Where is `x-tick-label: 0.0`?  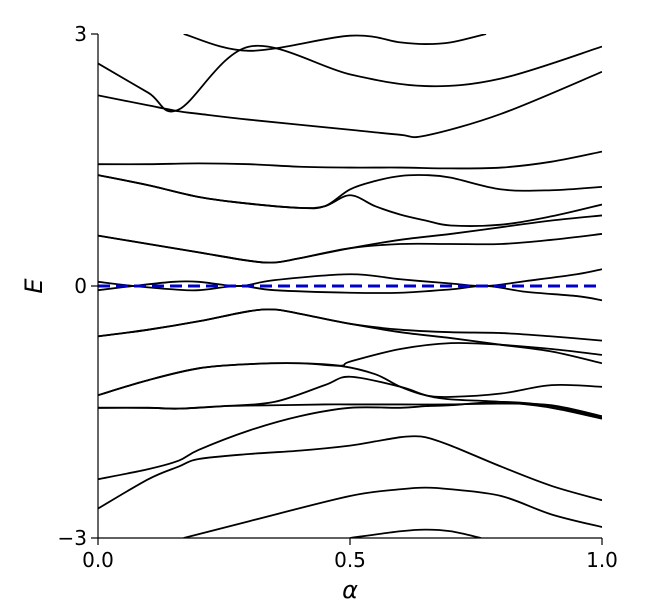 x-tick-label: 0.0 is located at coordinates (98, 560).